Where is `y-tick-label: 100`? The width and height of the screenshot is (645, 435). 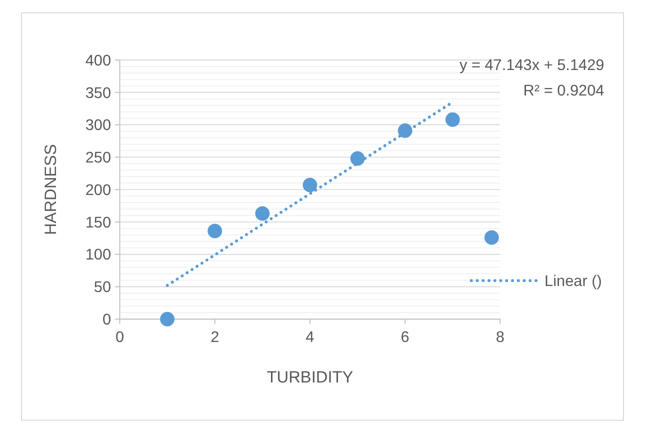
y-tick-label: 100 is located at coordinates (98, 255).